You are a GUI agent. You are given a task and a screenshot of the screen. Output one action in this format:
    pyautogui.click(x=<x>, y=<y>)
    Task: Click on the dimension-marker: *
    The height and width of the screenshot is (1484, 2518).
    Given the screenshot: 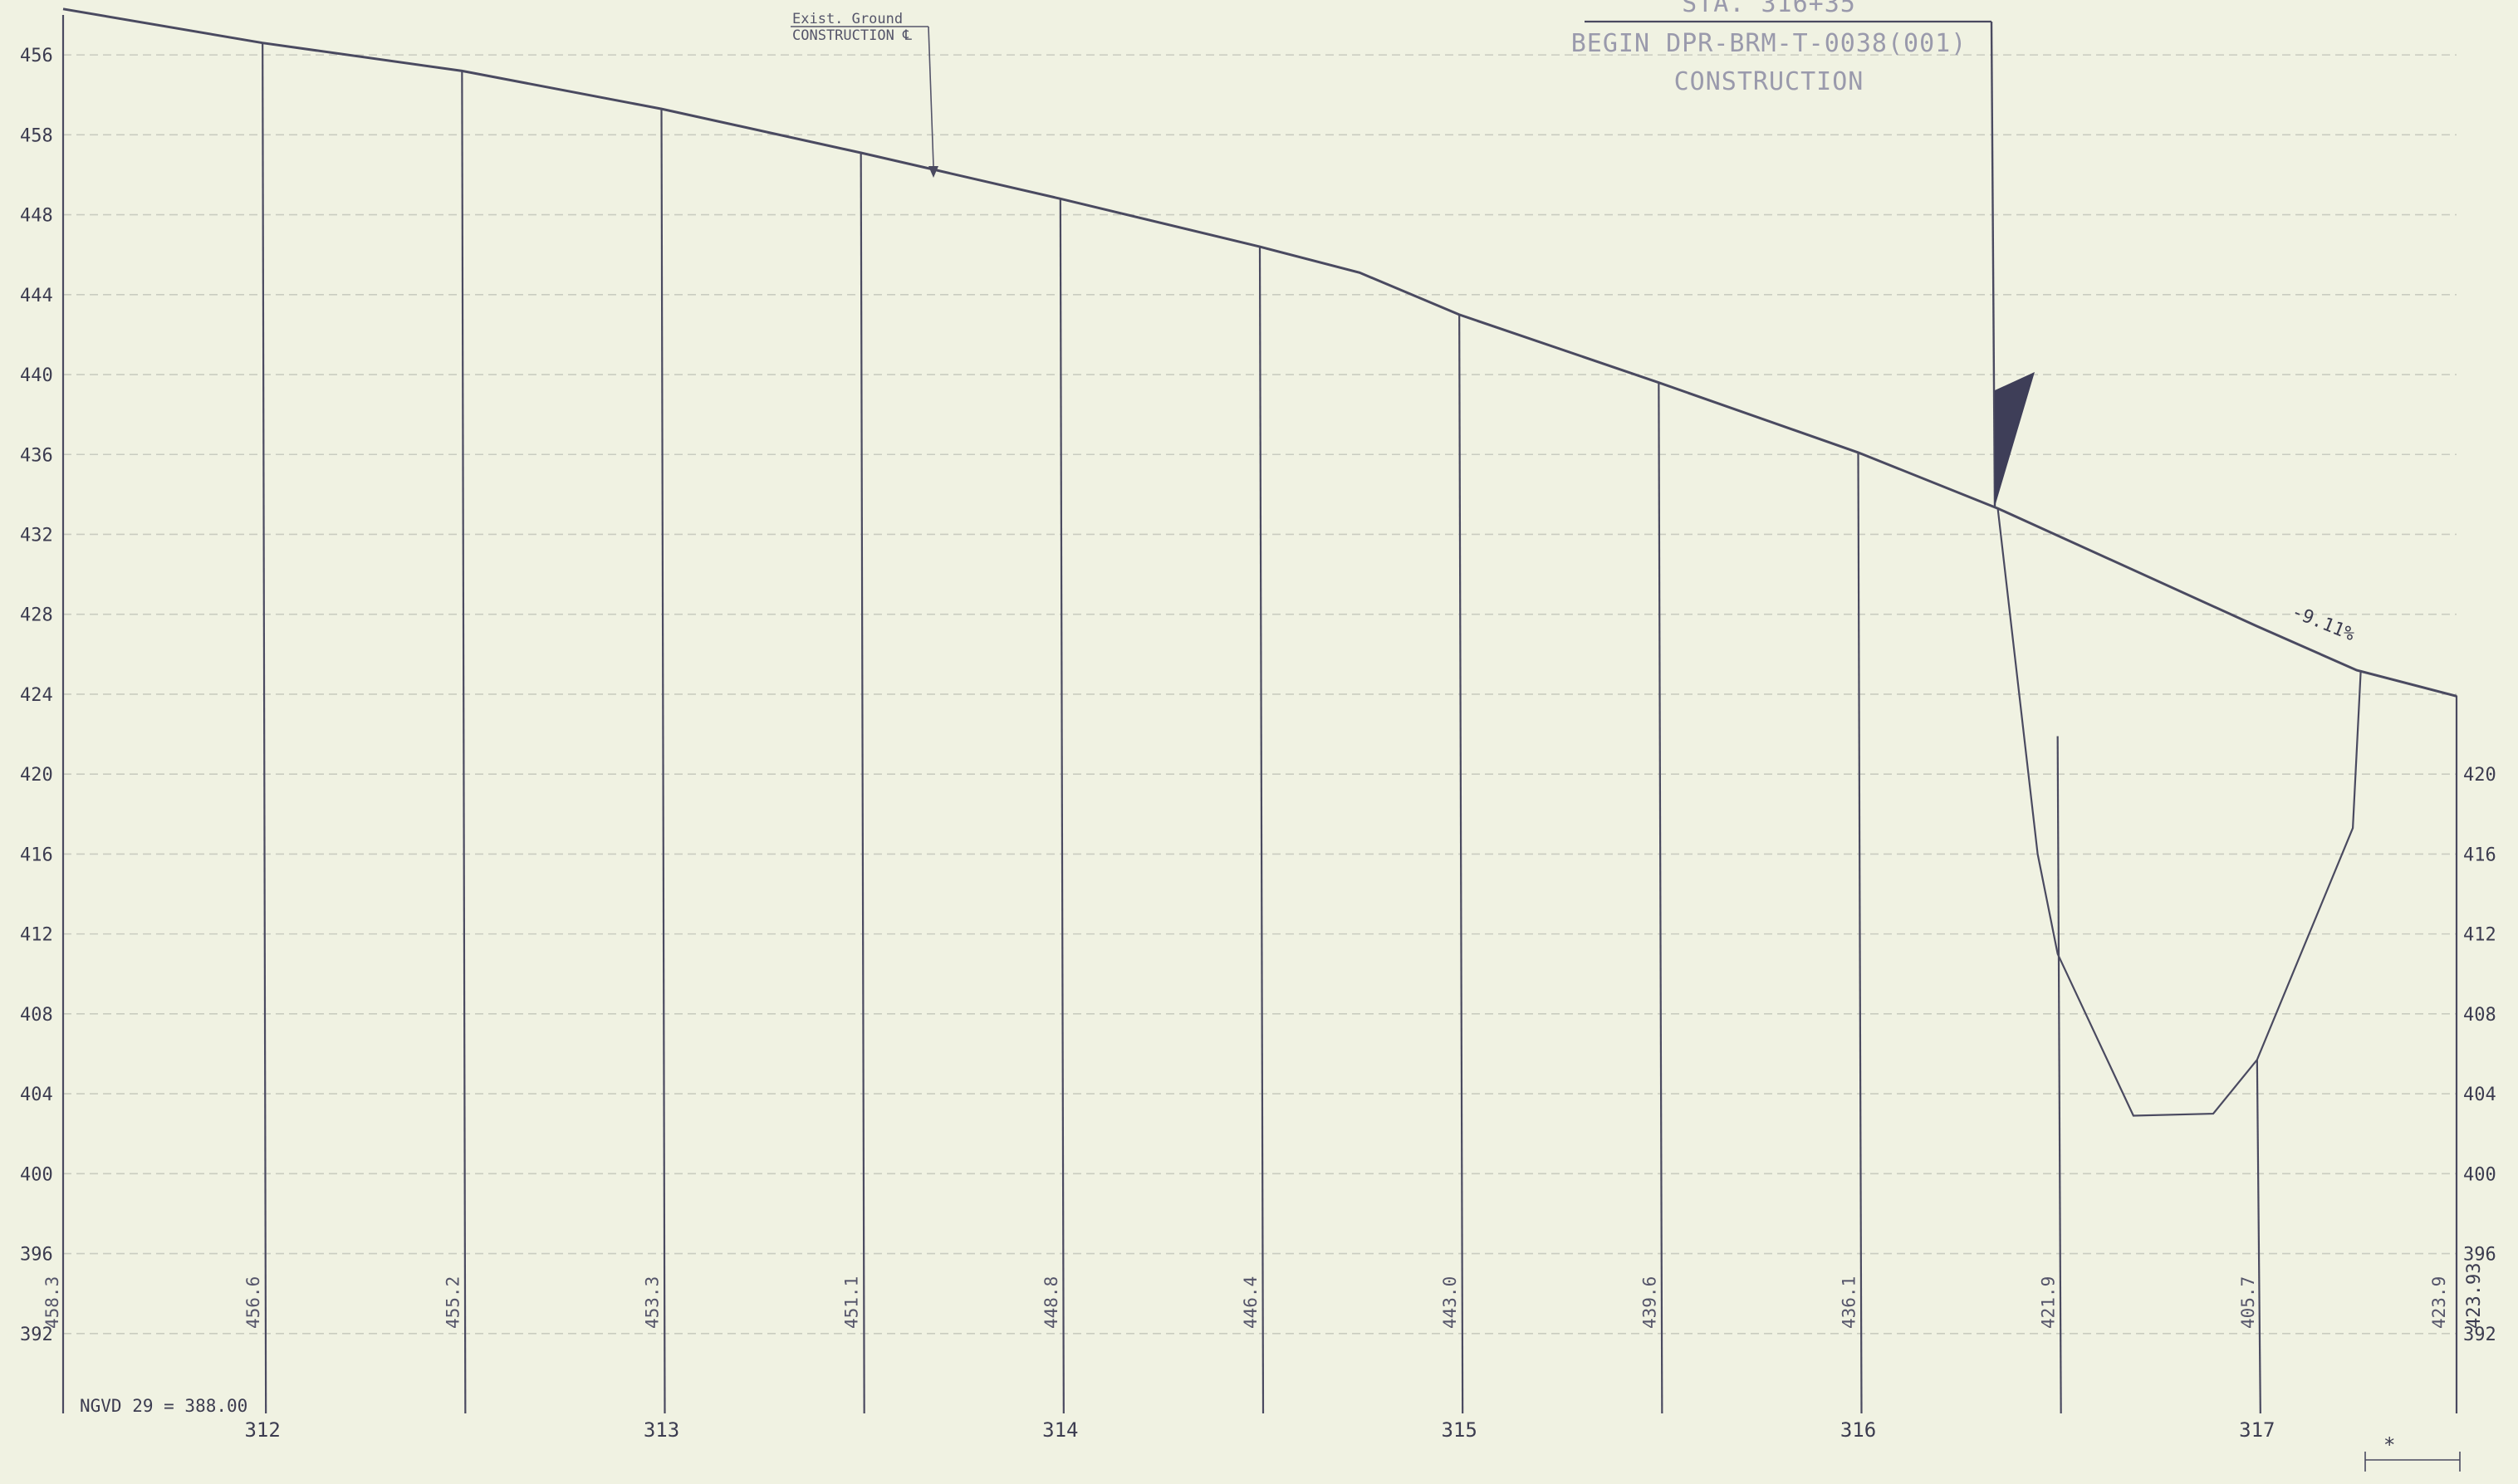 What is the action you would take?
    pyautogui.click(x=2412, y=1452)
    